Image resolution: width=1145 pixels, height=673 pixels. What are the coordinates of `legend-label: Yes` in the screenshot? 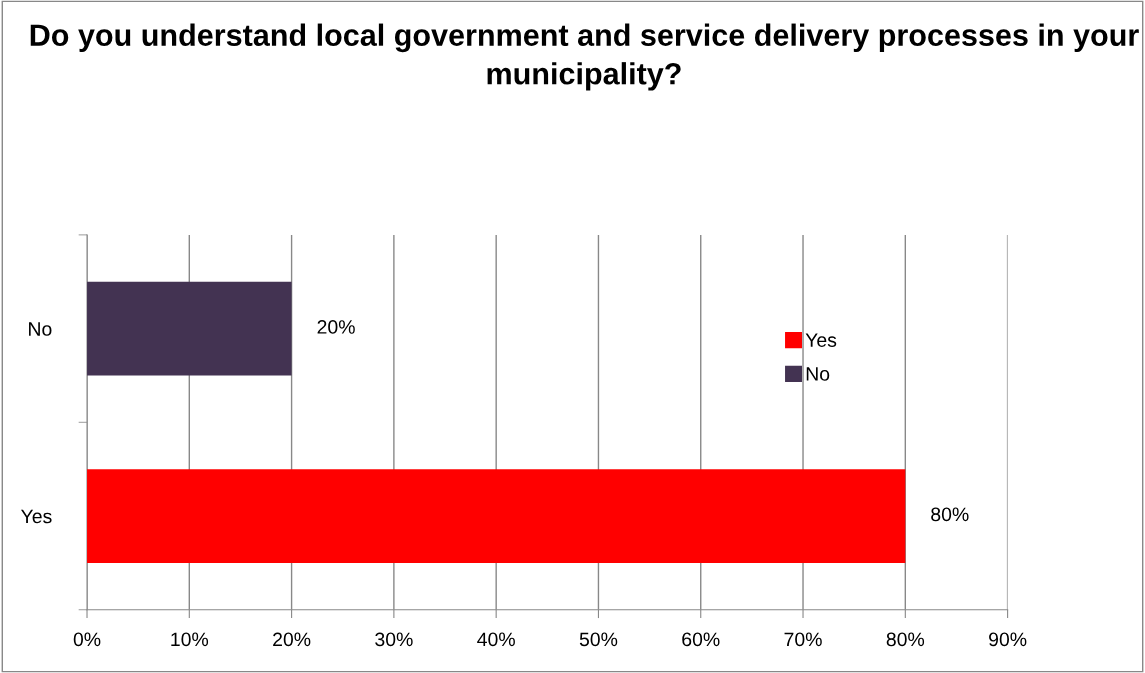 It's located at (821, 340).